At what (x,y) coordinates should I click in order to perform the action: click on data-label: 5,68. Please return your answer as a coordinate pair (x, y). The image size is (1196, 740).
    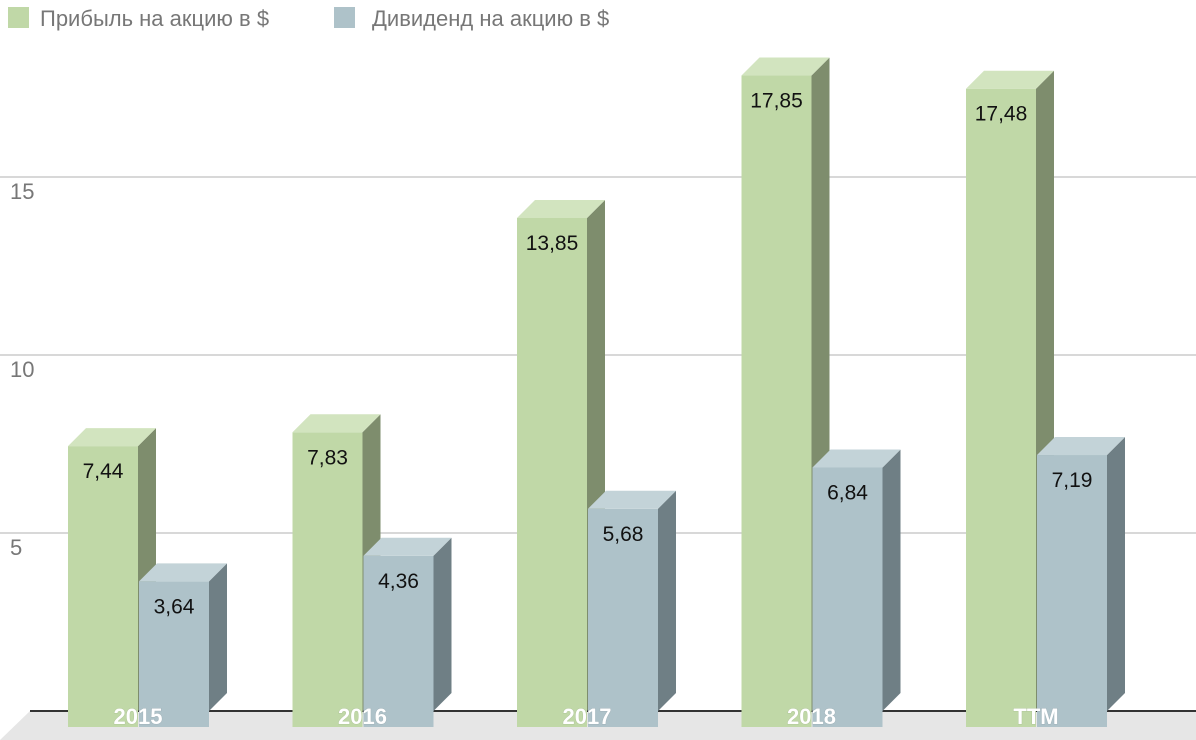
    Looking at the image, I should click on (623, 534).